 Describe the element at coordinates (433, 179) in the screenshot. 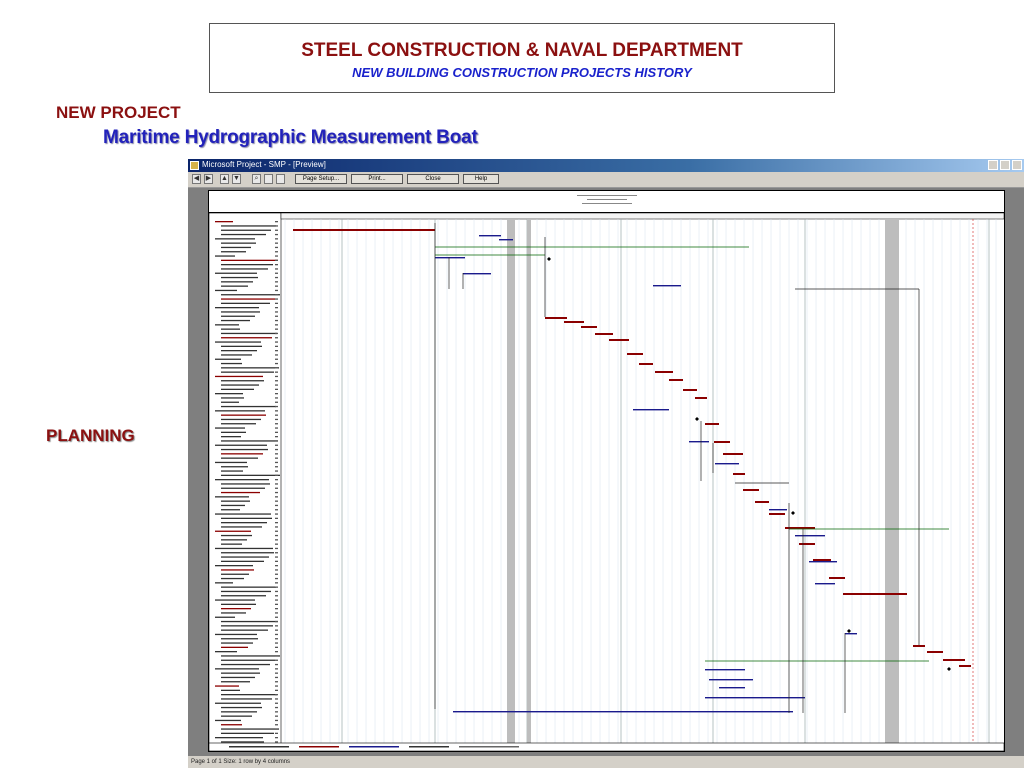

I see `close-button: Close` at that location.